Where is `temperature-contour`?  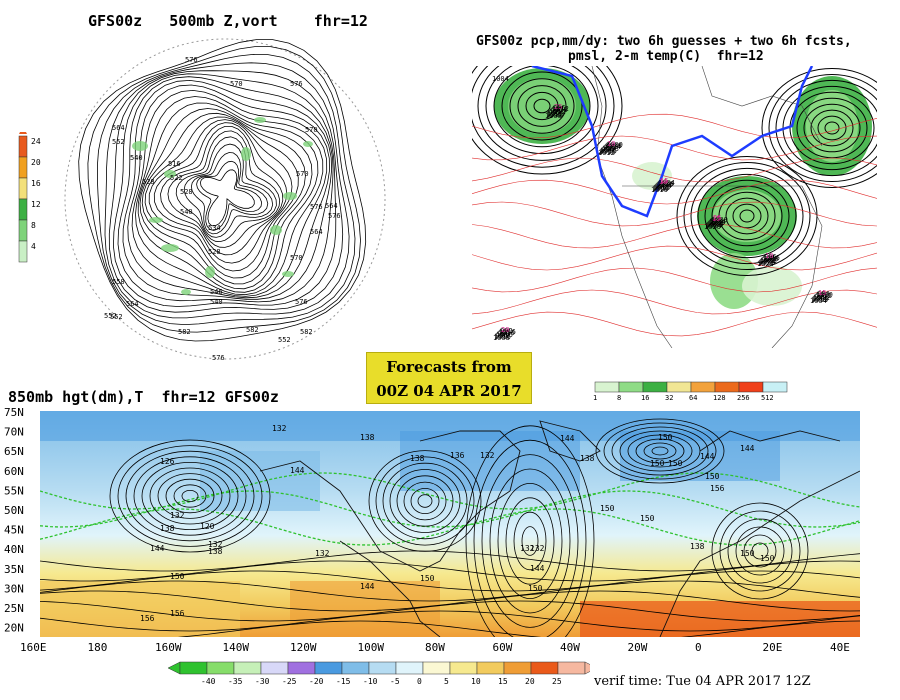 temperature-contour is located at coordinates (674, 236).